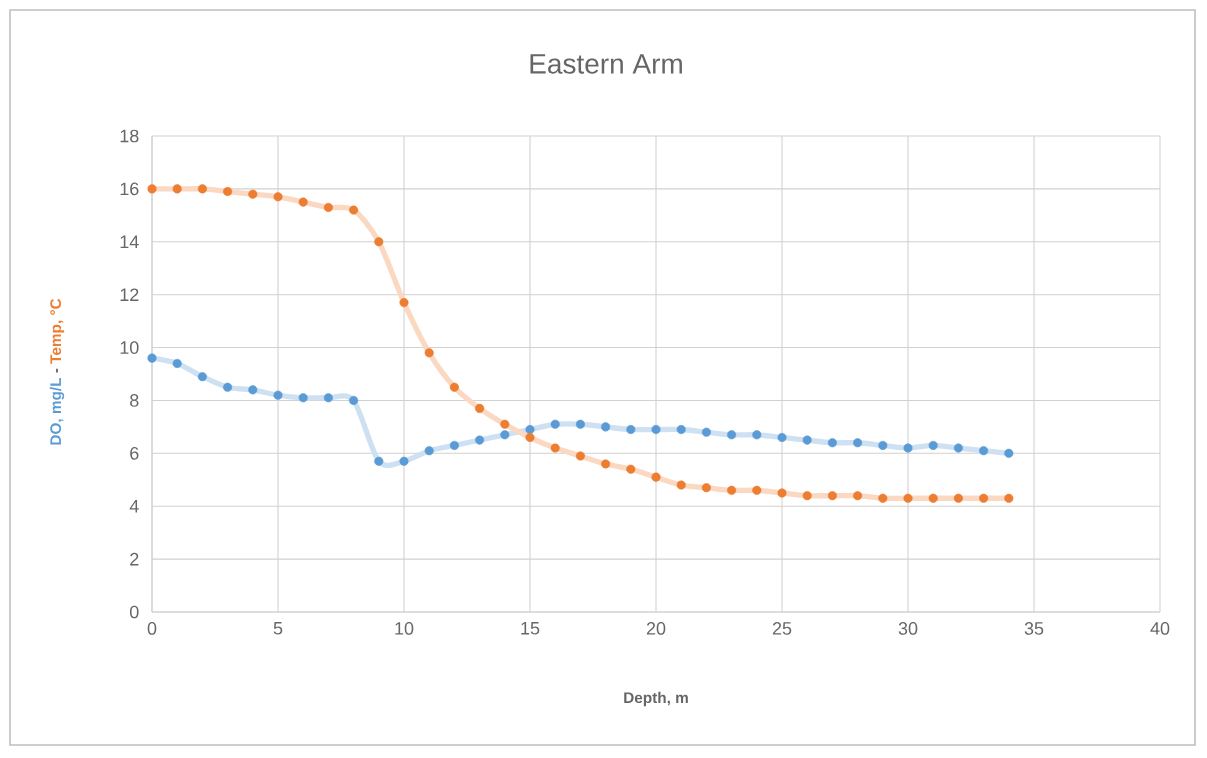  Describe the element at coordinates (57, 331) in the screenshot. I see `text: Temp, °C` at that location.